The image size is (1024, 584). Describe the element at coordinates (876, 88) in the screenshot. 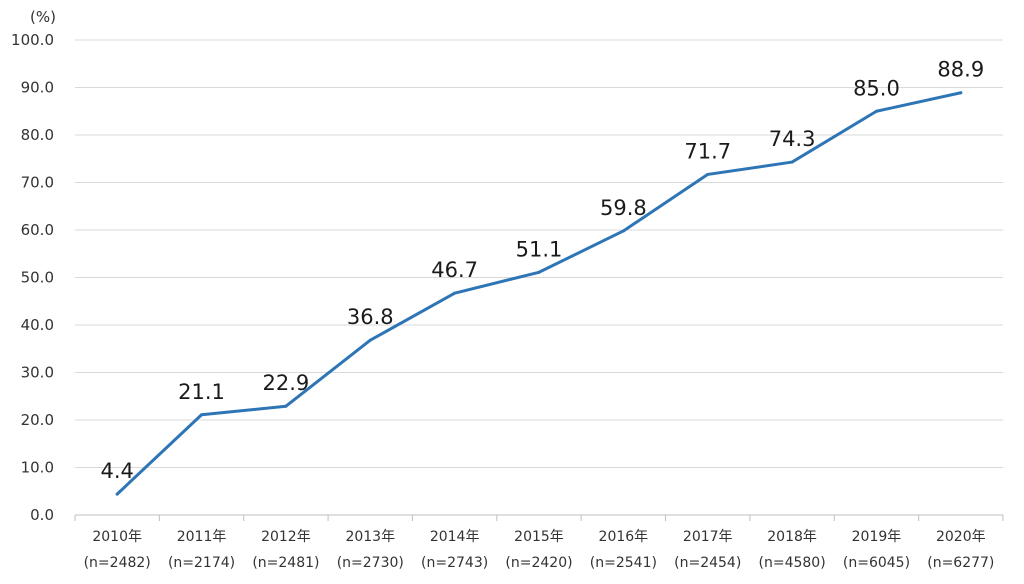

I see `data-label: 85.0` at that location.